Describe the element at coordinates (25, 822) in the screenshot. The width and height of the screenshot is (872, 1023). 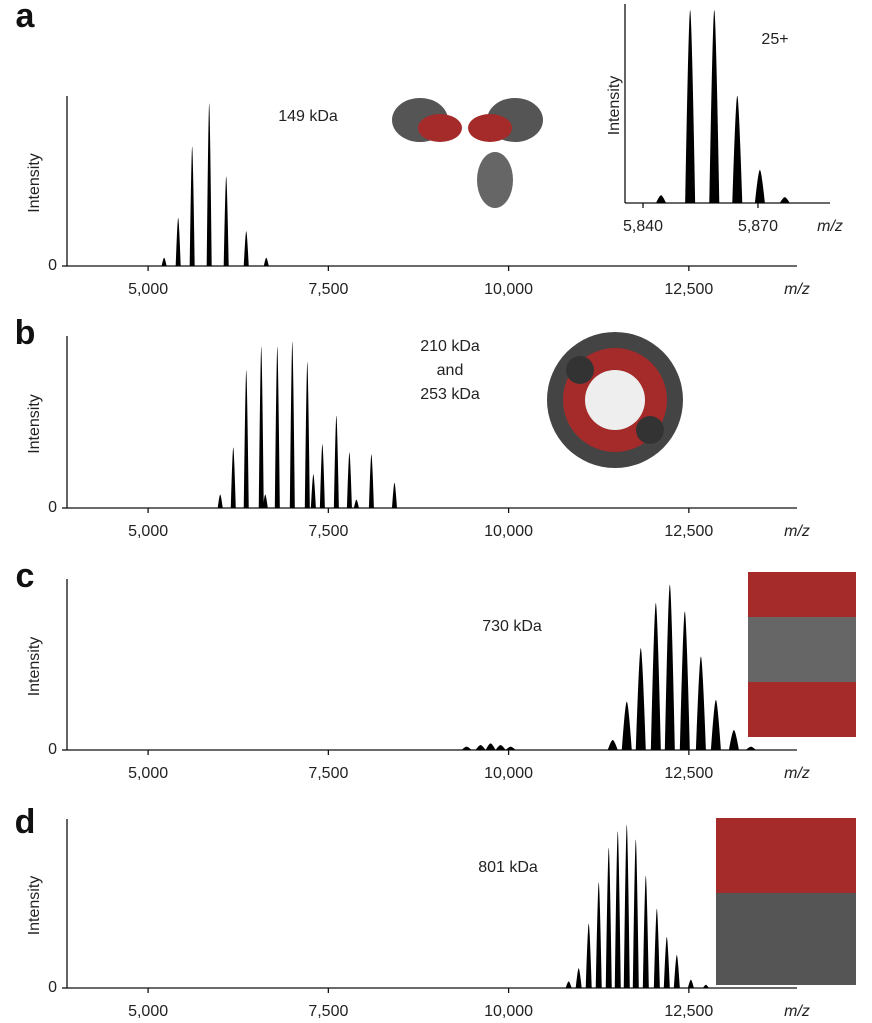
I see `panel-letter: d` at that location.